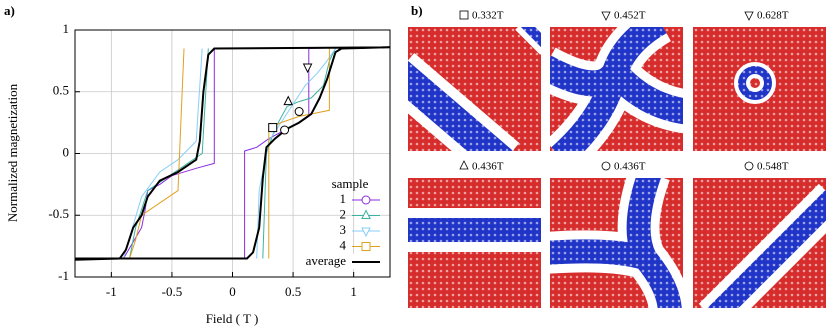  I want to click on x-tick-label: 0, so click(232, 291).